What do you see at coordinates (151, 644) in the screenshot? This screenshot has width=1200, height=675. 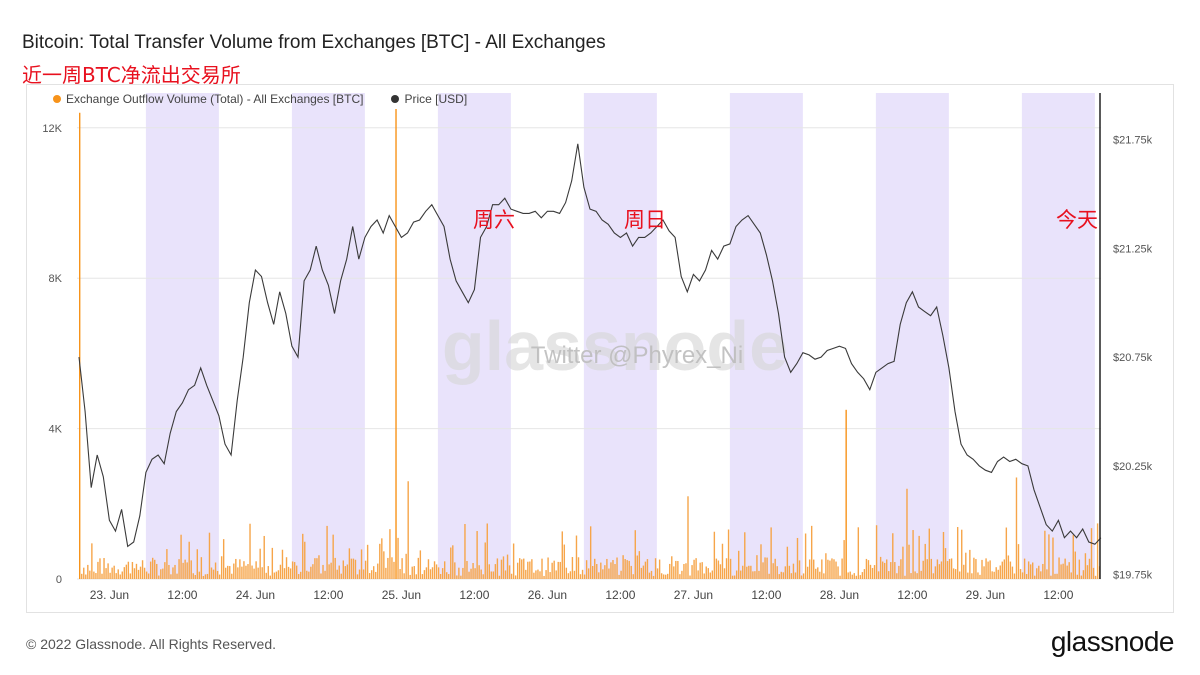 I see `copyright-footer: © 2022 Glassnode. All Rights Reserved.` at bounding box center [151, 644].